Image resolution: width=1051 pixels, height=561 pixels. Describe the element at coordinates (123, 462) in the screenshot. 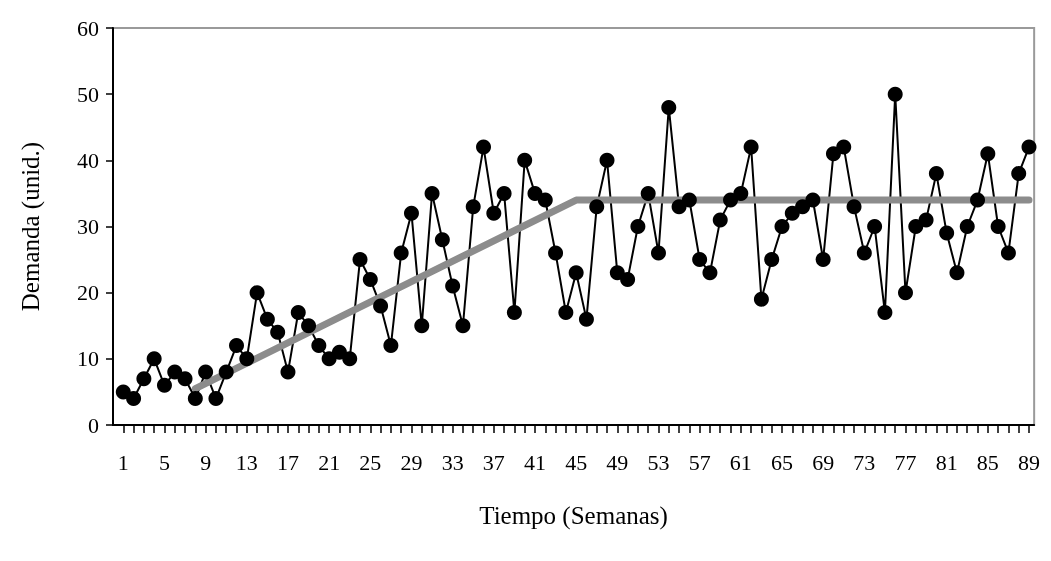

I see `x-tick-label: 1` at that location.